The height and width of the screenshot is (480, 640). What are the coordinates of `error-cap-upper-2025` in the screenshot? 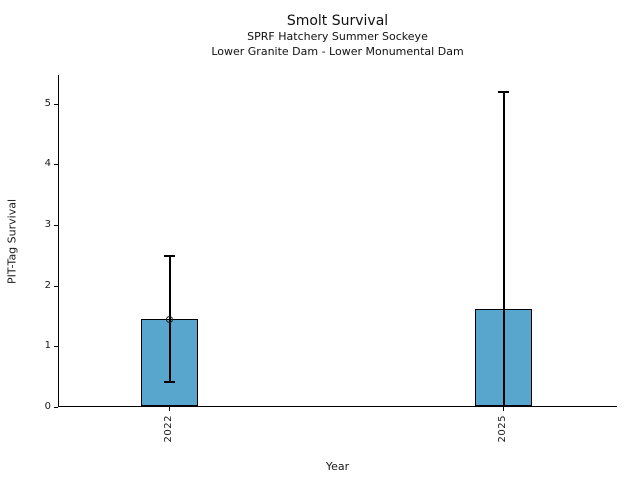 It's located at (504, 91).